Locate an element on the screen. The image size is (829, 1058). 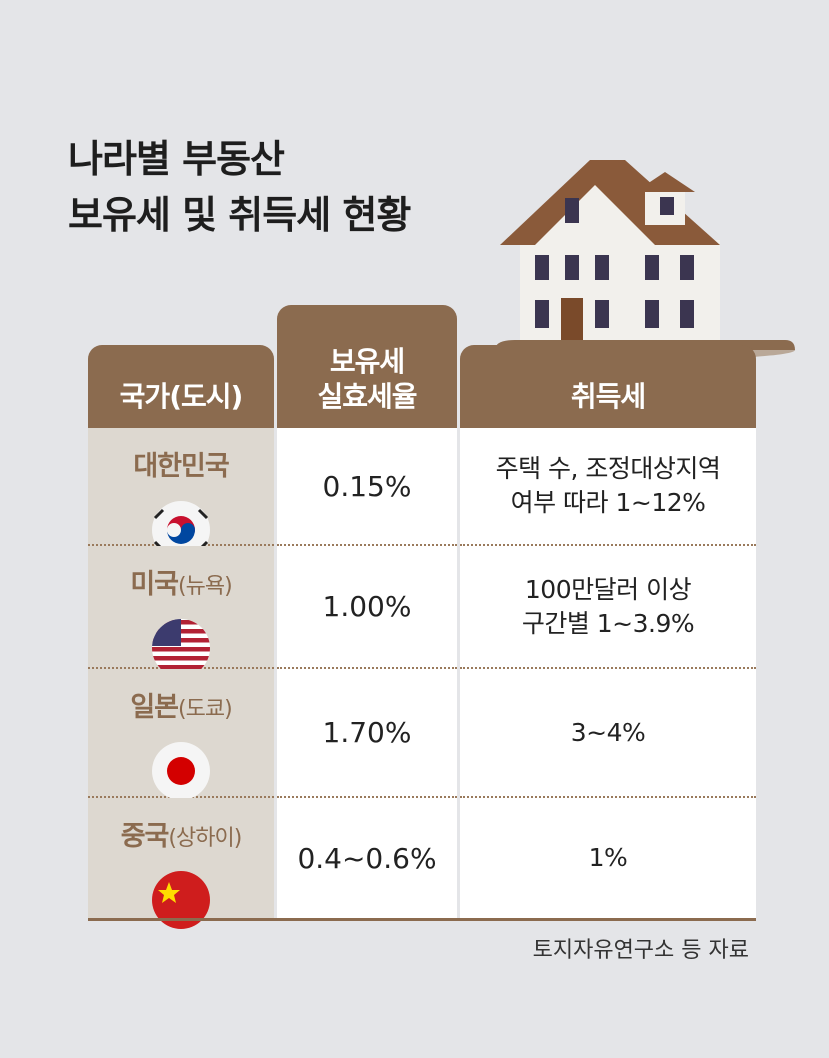
city-label: (뉴욕) is located at coordinates (205, 586).